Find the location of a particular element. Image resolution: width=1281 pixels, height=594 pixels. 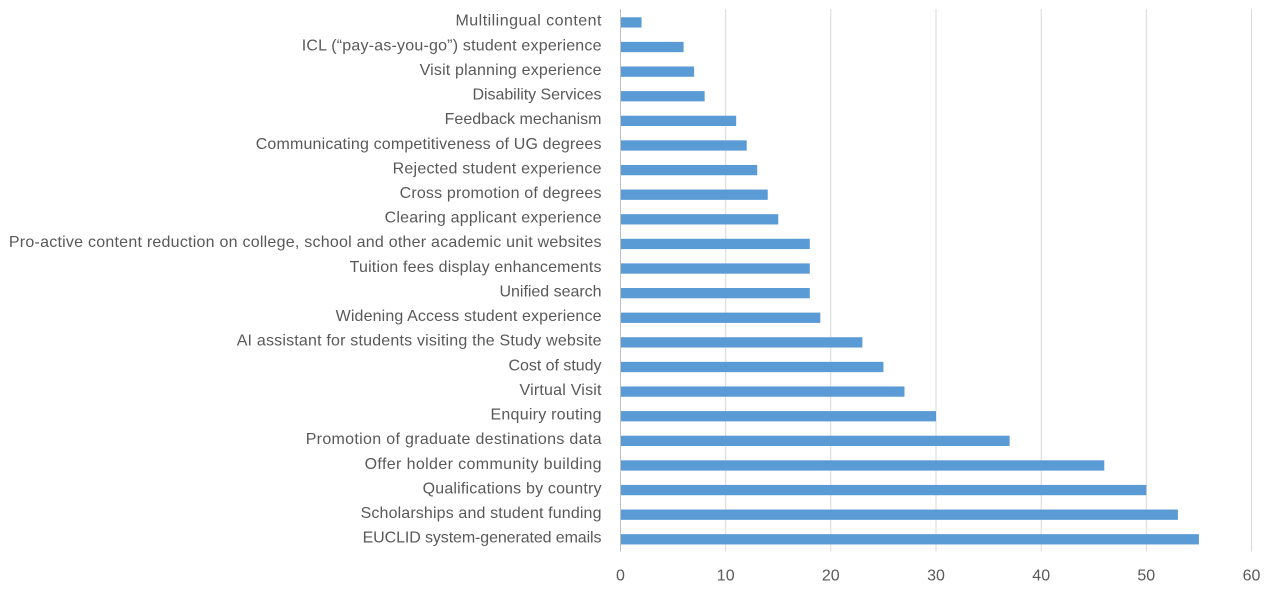

svg-text: Cost of study is located at coordinates (555, 365).